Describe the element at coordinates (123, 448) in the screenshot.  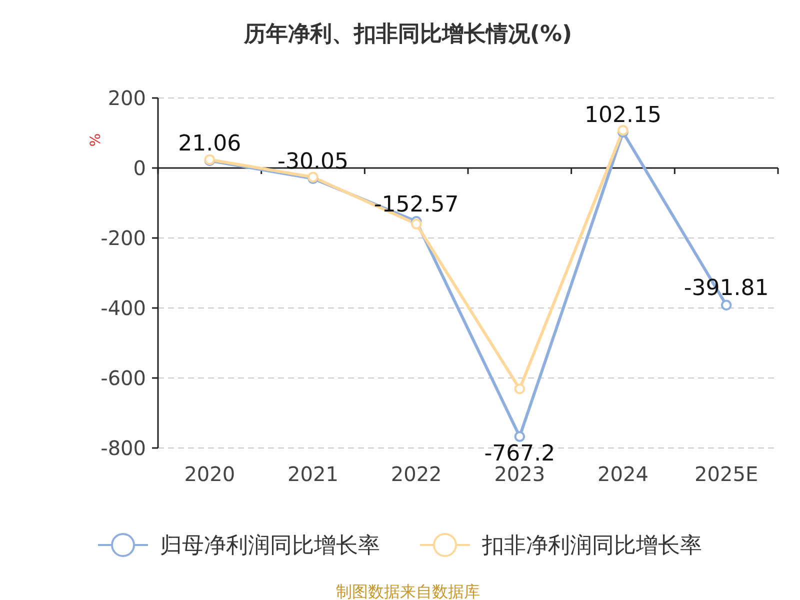
I see `y-tick-label: -800` at that location.